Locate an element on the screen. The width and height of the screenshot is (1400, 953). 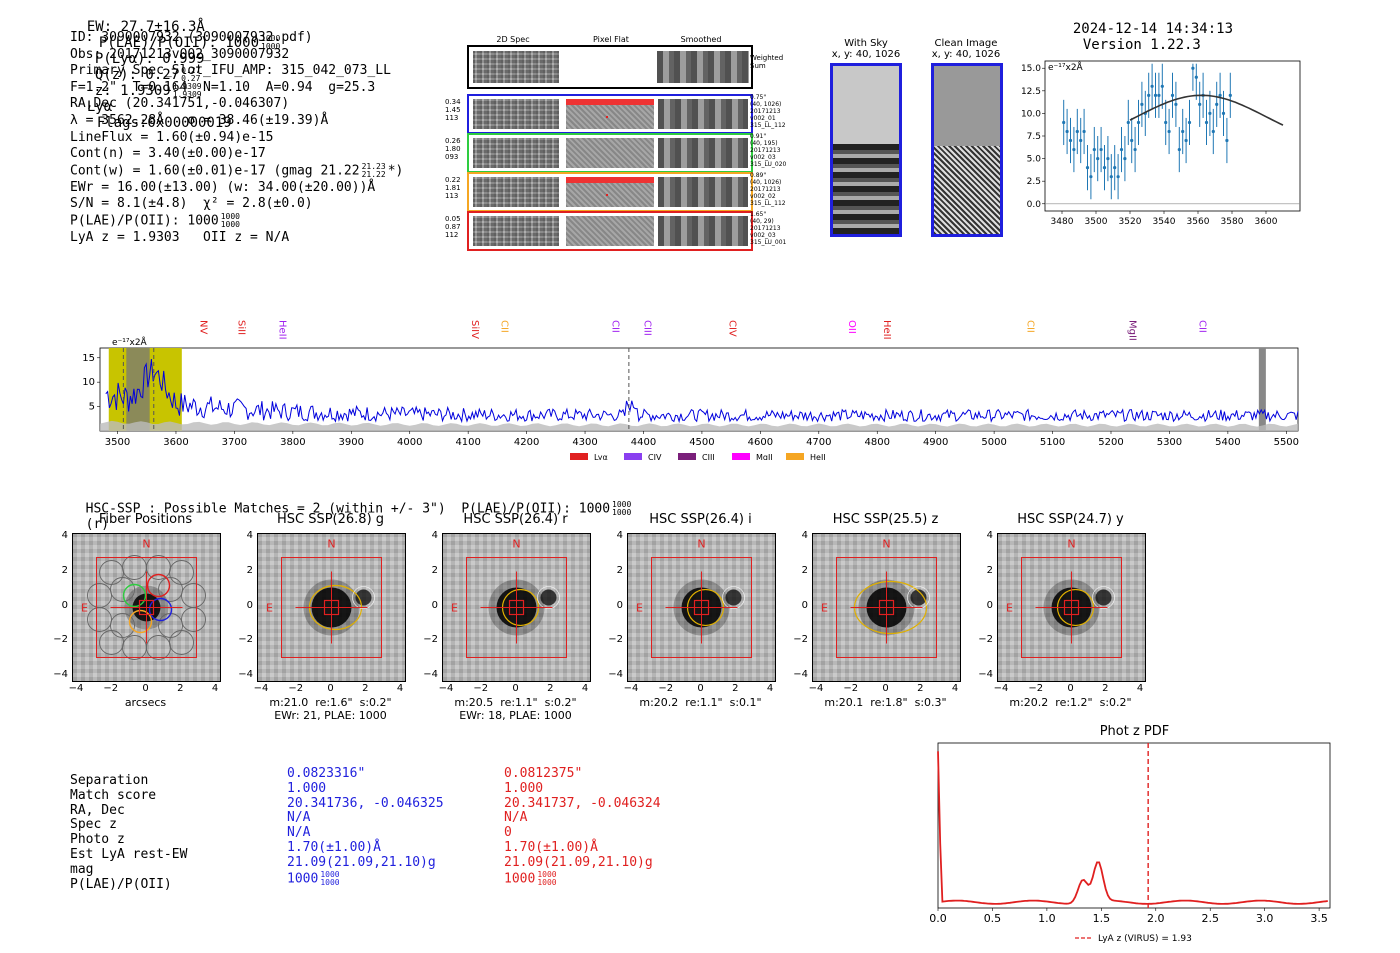
match-value: 20.341737, -0.046324 is located at coordinates (582, 803).